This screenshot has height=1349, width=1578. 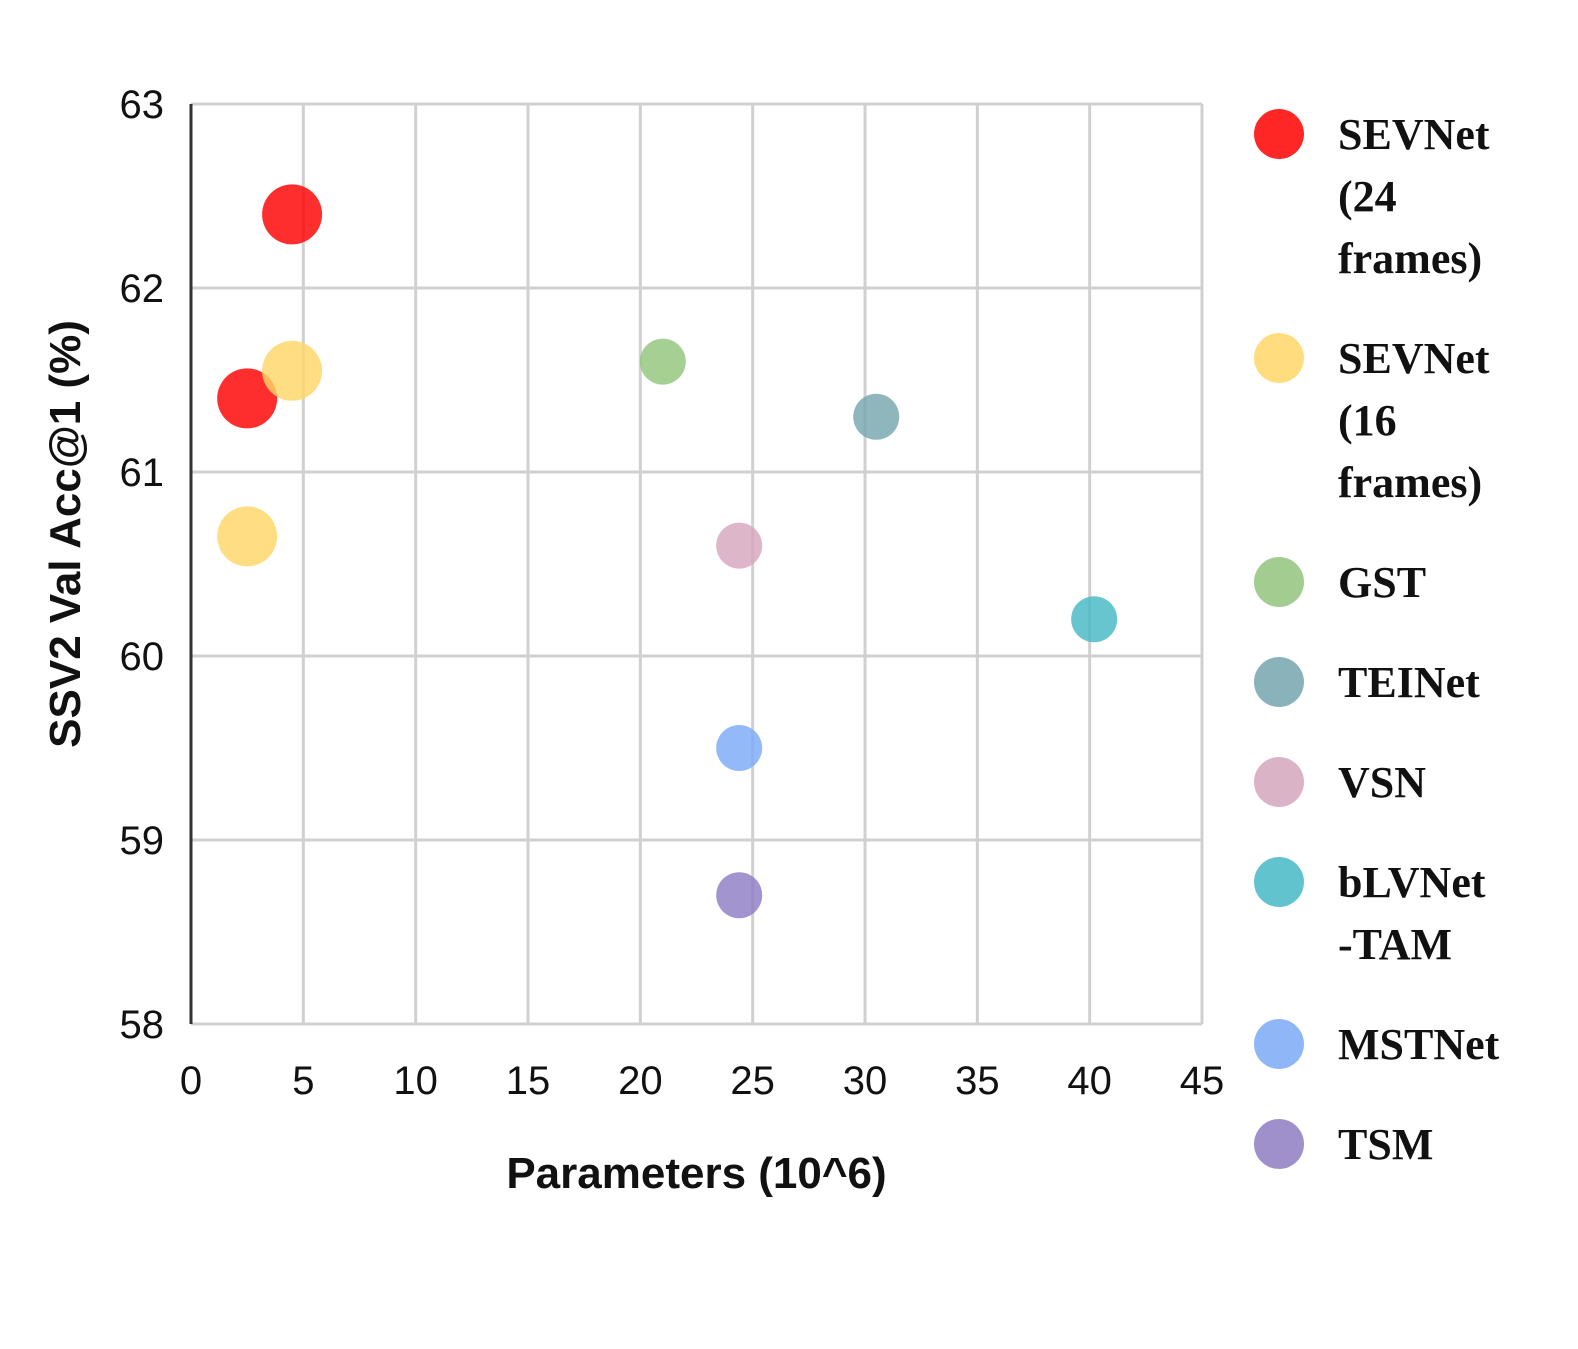 I want to click on y-tick-label: 58, so click(x=142, y=1025).